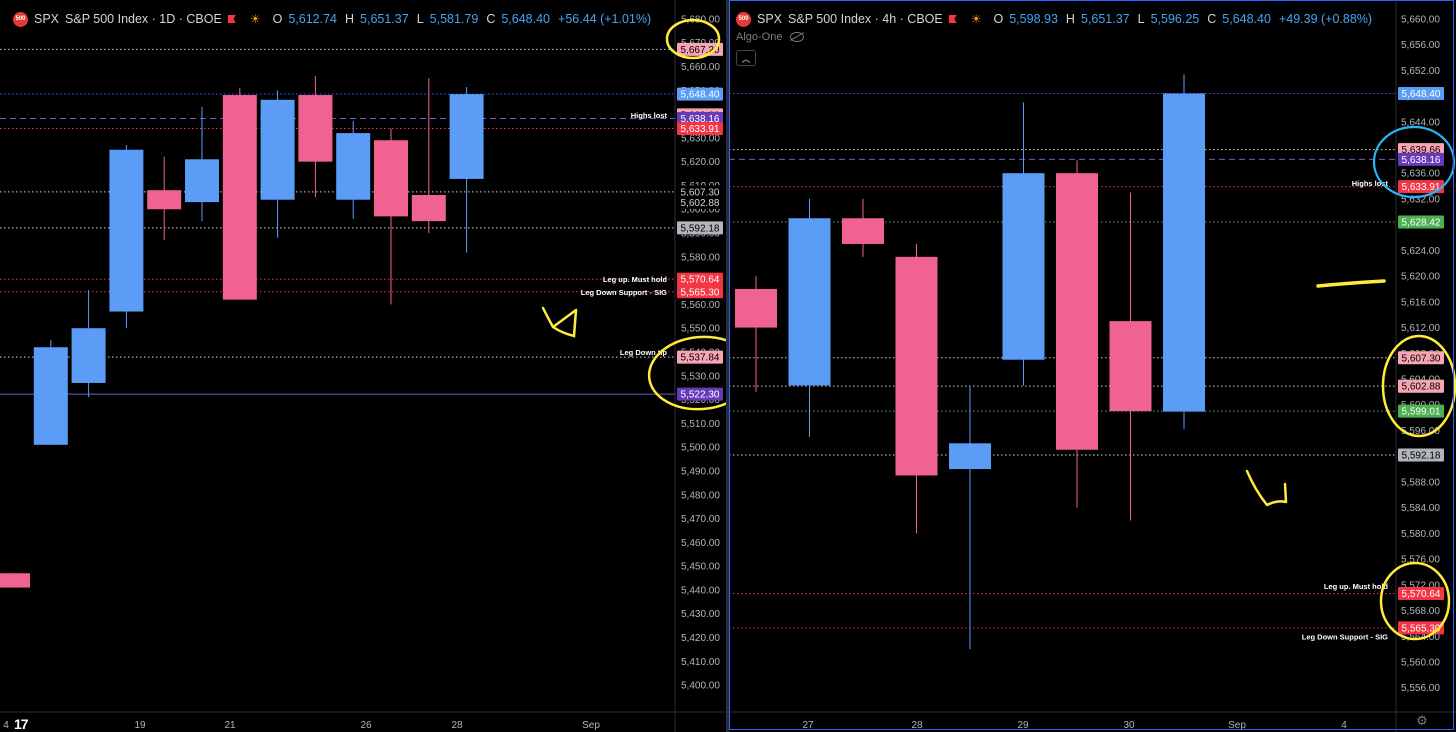 The height and width of the screenshot is (732, 1456). I want to click on eye-off-icon, so click(797, 37).